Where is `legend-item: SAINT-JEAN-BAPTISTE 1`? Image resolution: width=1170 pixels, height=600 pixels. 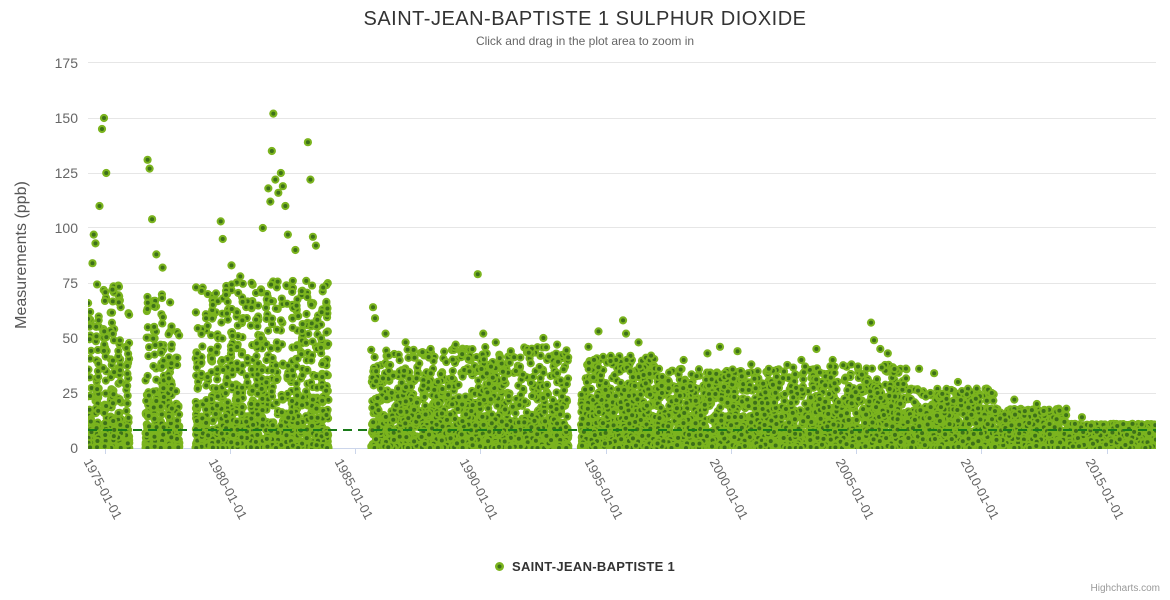 legend-item: SAINT-JEAN-BAPTISTE 1 is located at coordinates (585, 566).